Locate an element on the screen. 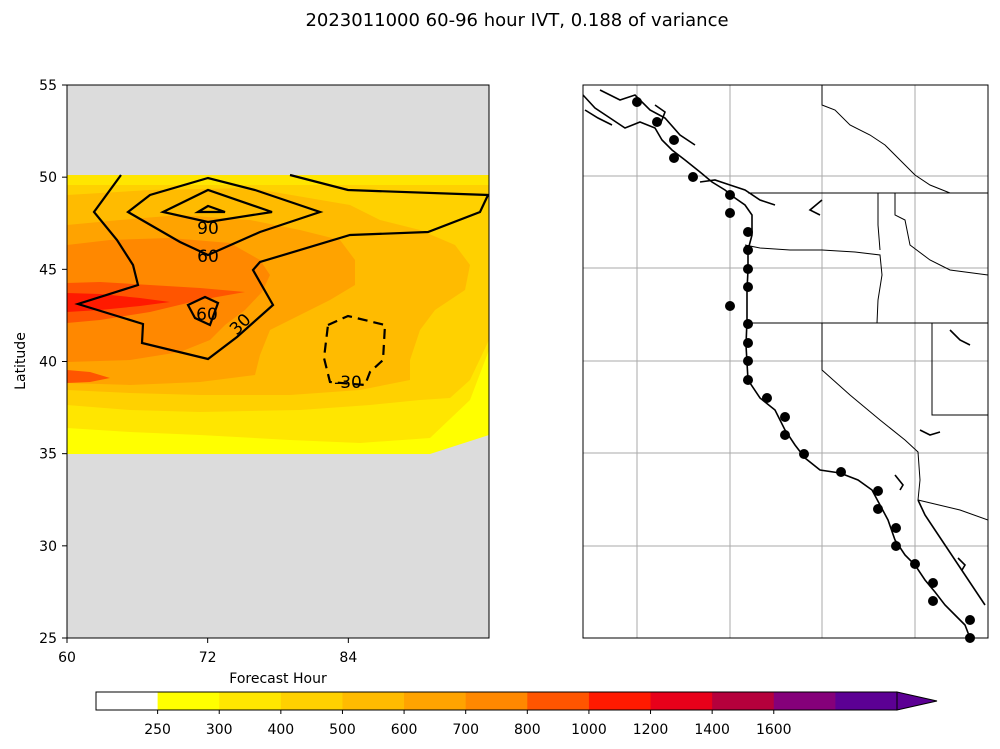  colorbar-tick-label: 800 is located at coordinates (527, 730).